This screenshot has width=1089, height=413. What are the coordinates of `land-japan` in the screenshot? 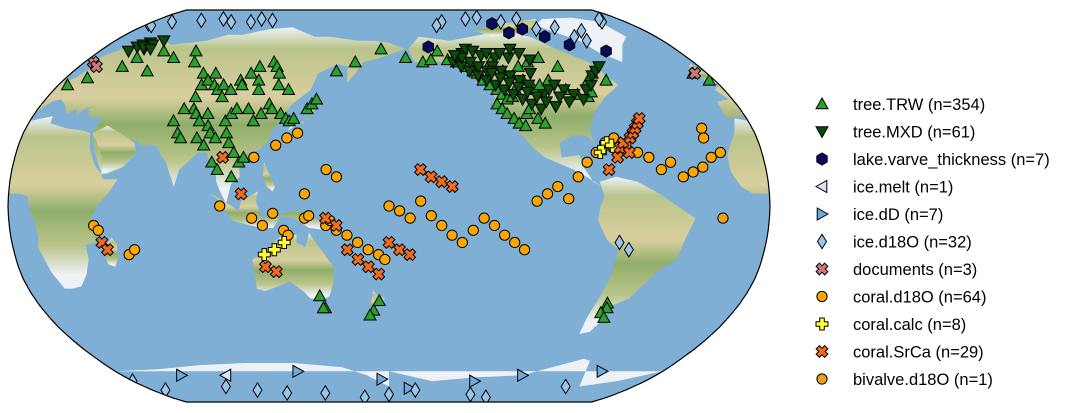 It's located at (1011, 114).